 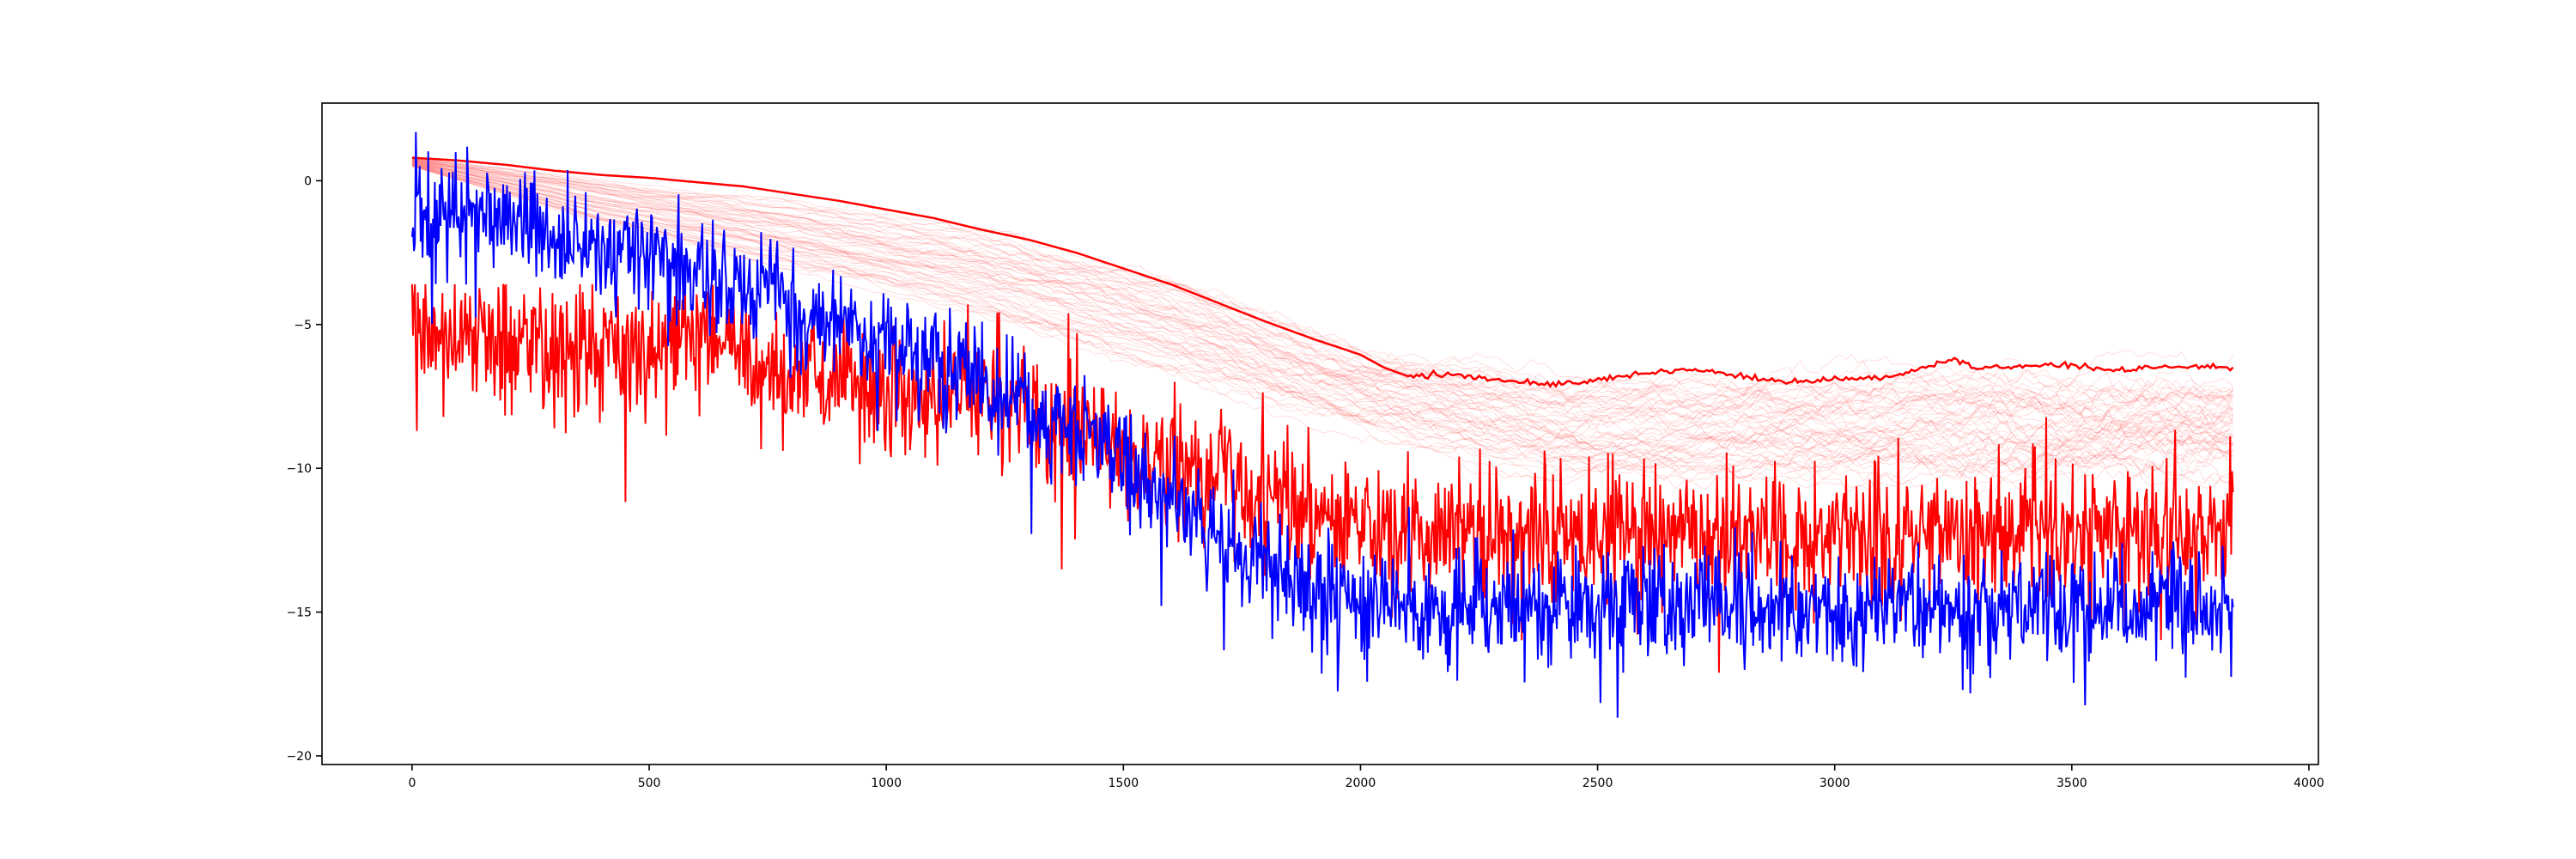 I want to click on y-tick-label: −20, so click(x=299, y=757).